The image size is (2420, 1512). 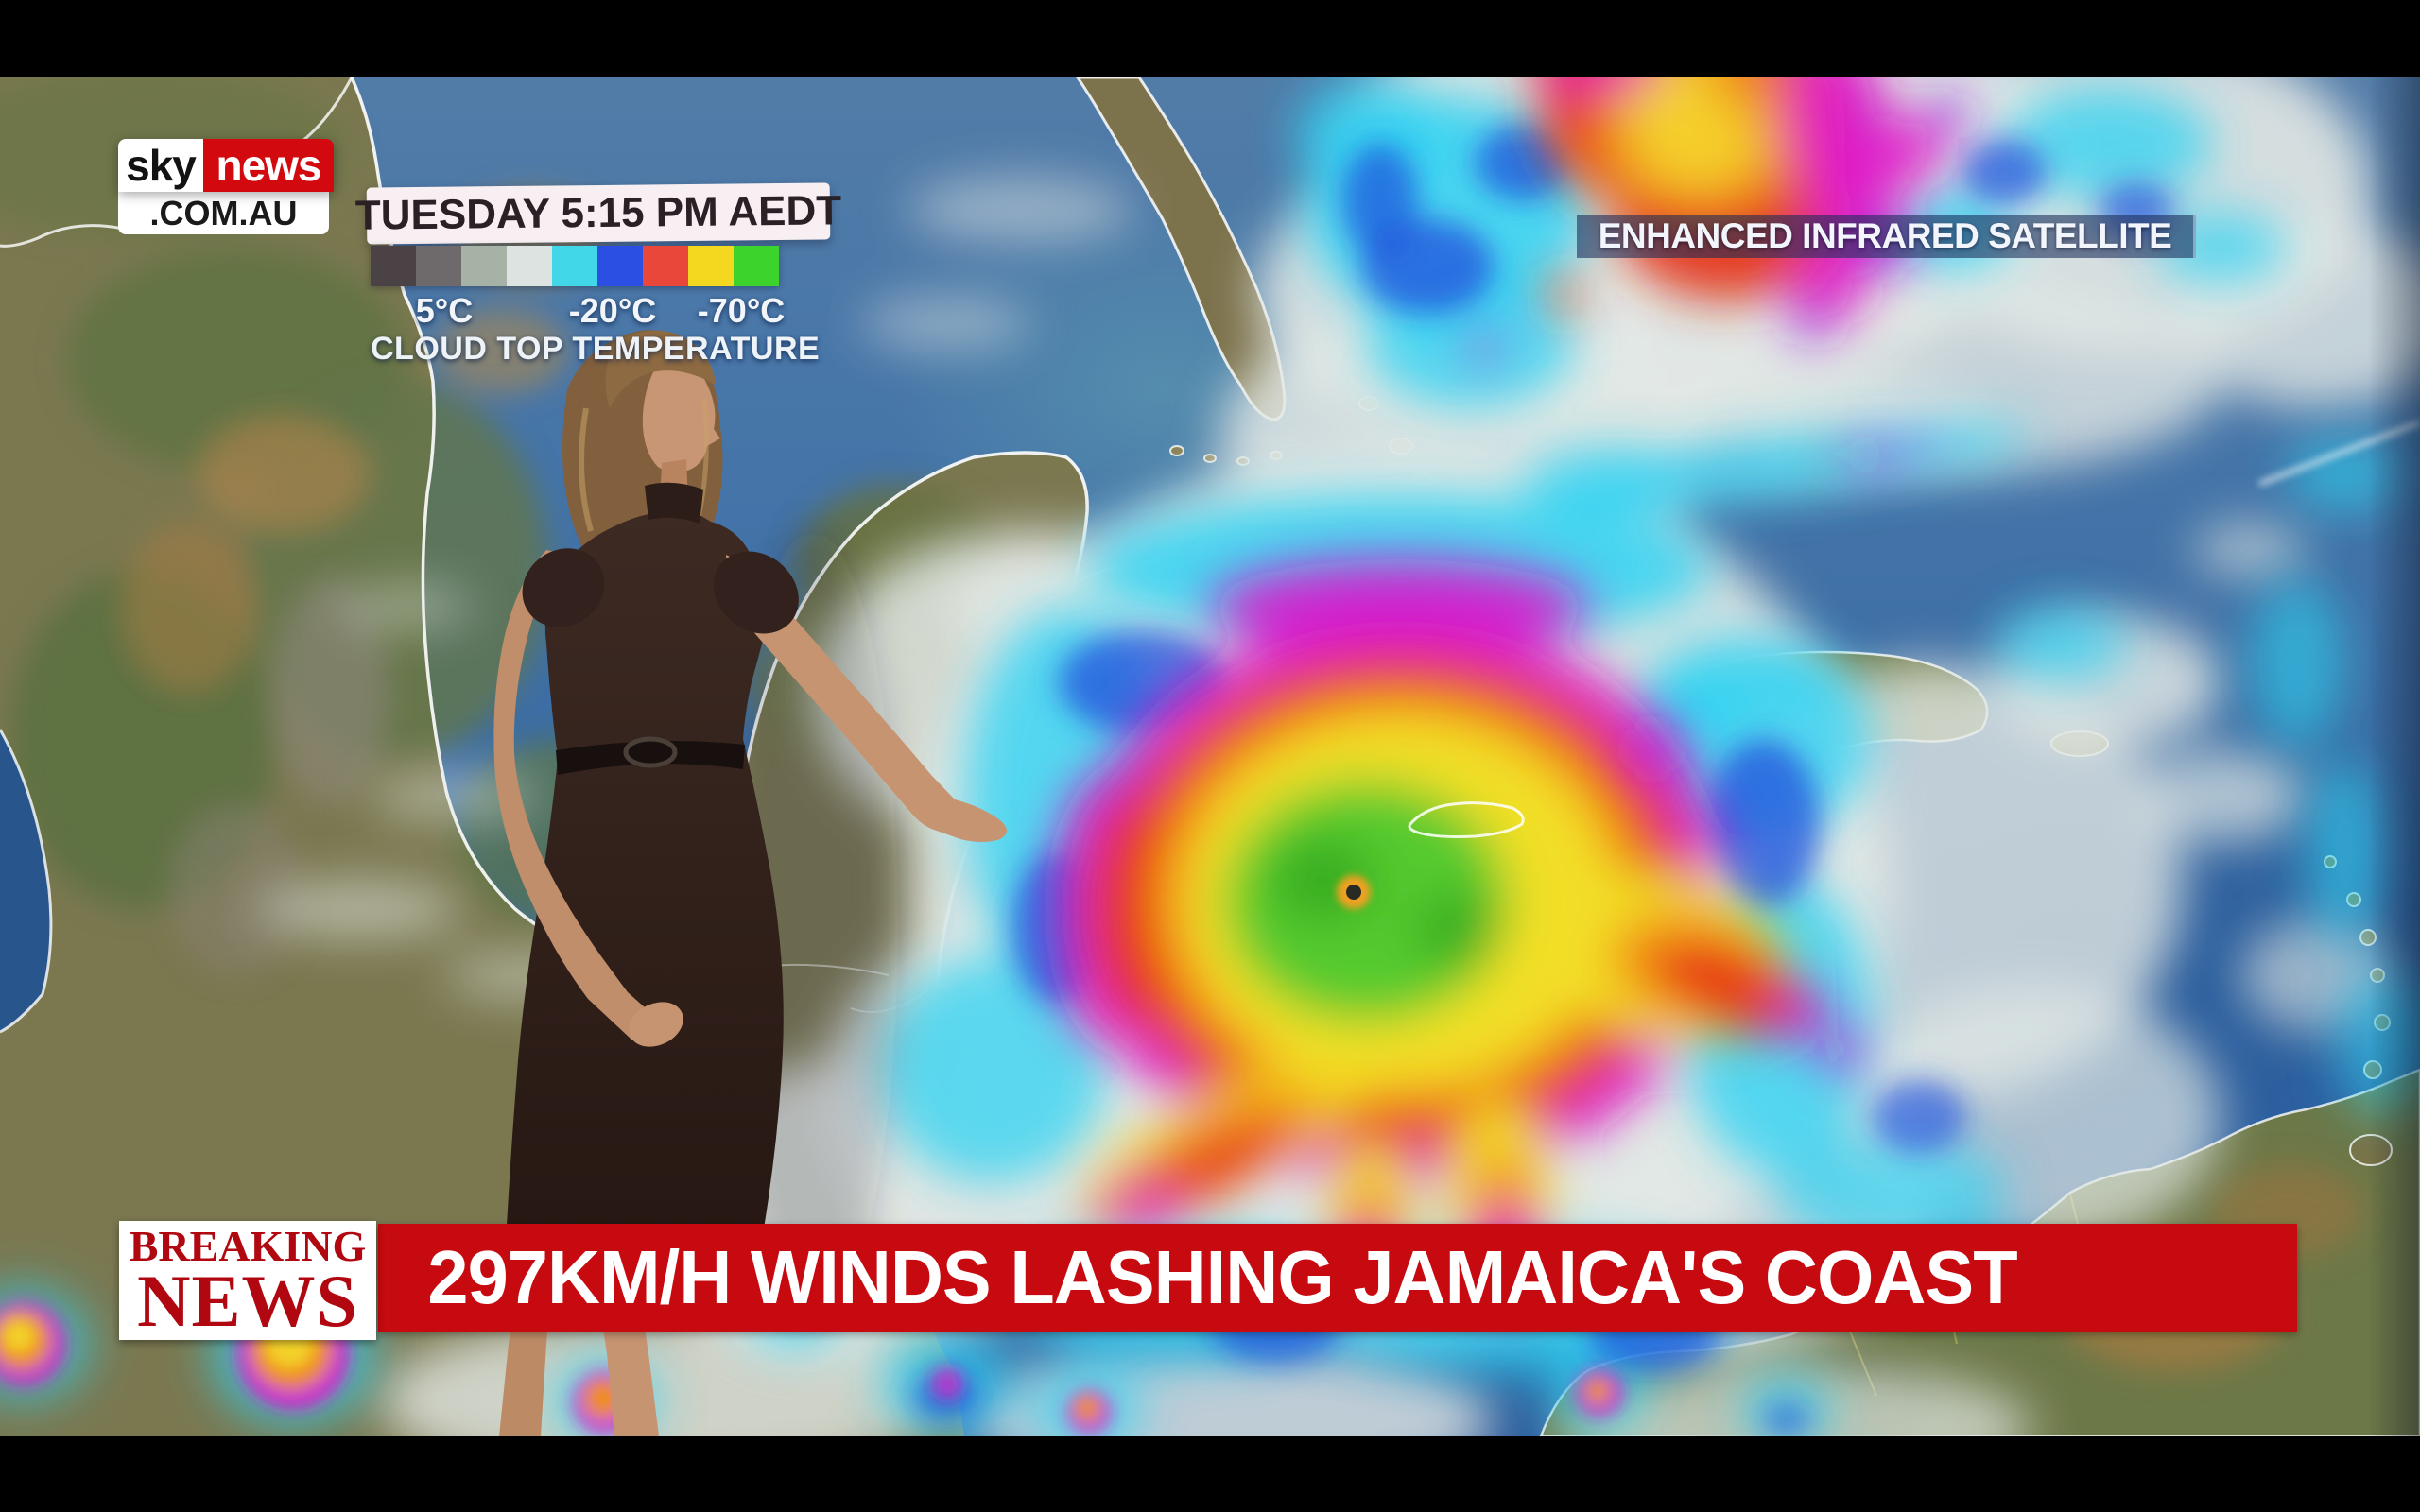 I want to click on storm-top-right, so click(x=1721, y=425).